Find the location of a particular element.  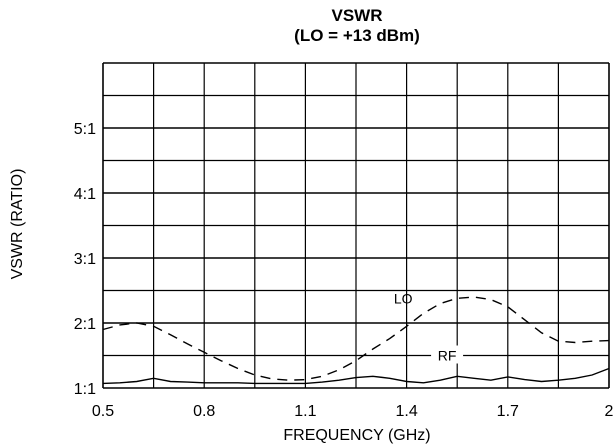

x-tick-label: 2 is located at coordinates (609, 411).